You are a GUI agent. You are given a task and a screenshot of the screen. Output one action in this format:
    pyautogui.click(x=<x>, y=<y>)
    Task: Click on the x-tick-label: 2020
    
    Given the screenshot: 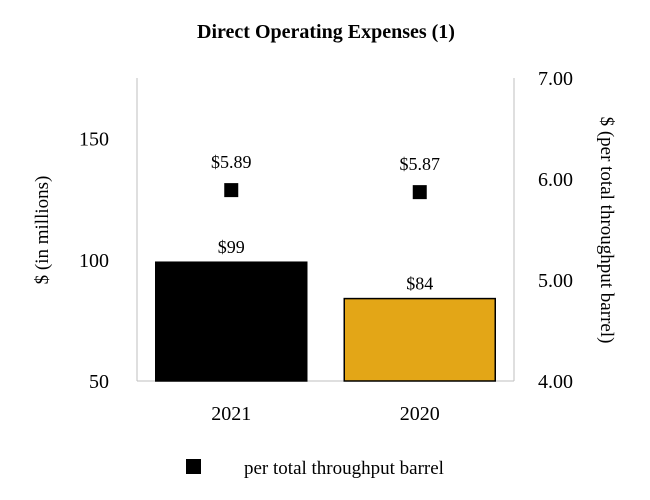 What is the action you would take?
    pyautogui.click(x=420, y=414)
    